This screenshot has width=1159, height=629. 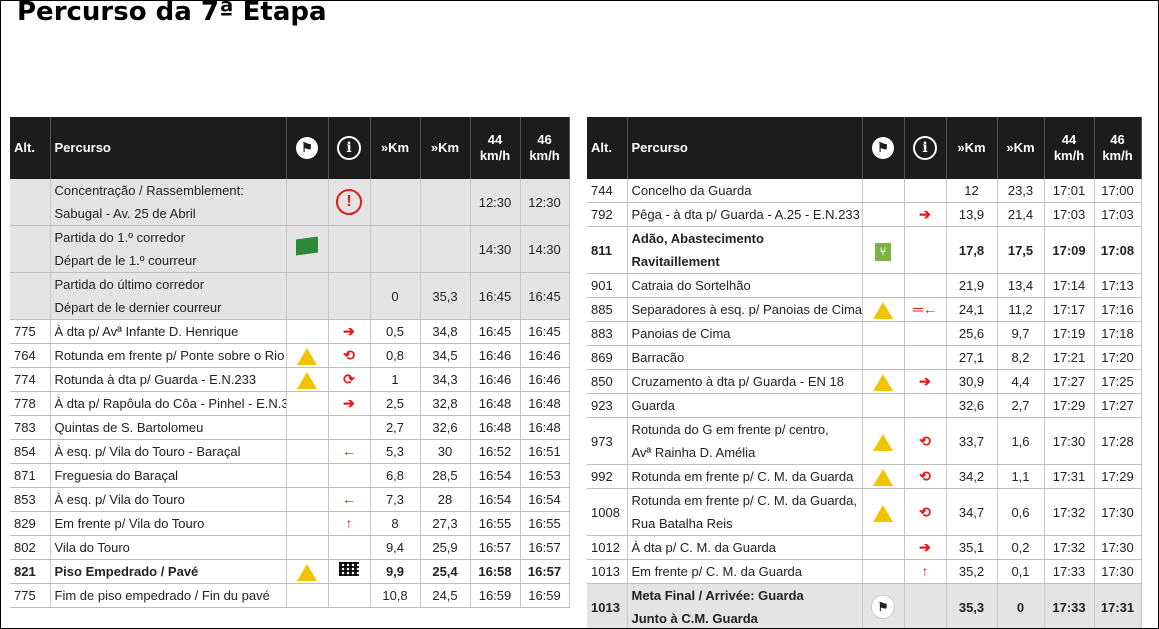 I want to click on cell-km-done: 34,2, so click(x=972, y=476).